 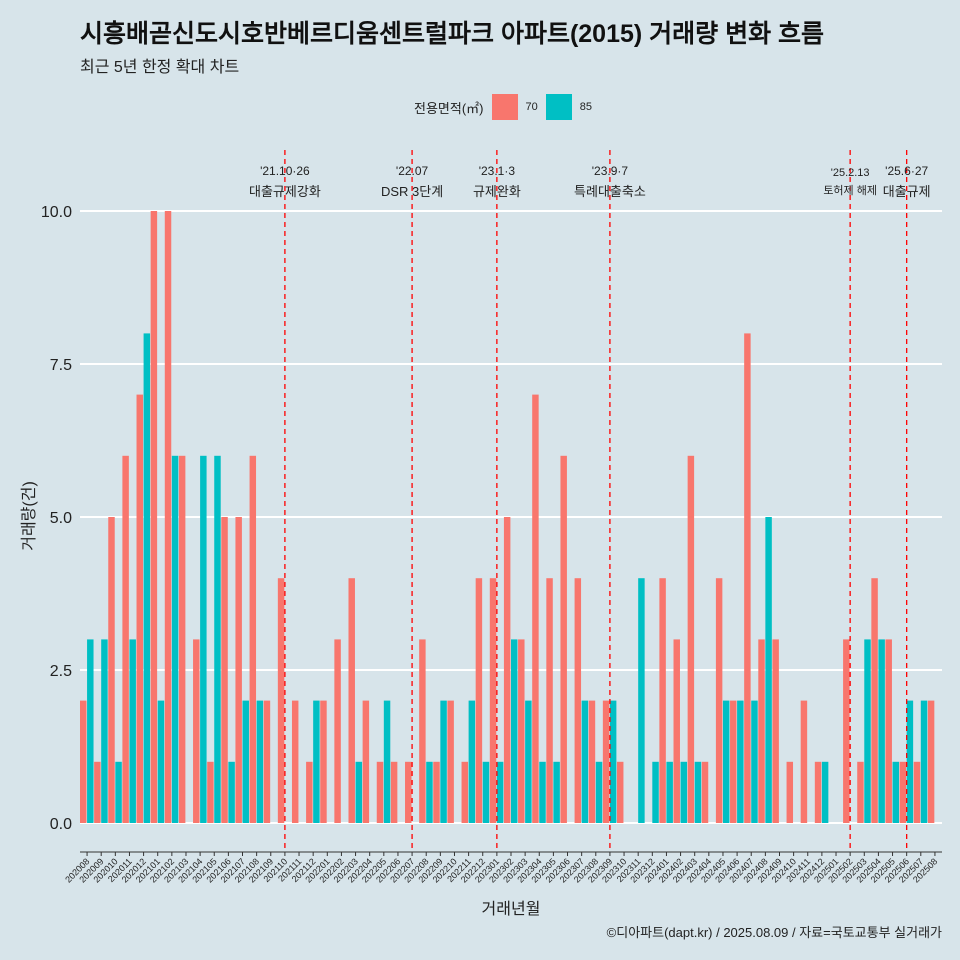 What do you see at coordinates (449, 108) in the screenshot?
I see `legend-title: 전용면적(㎡)` at bounding box center [449, 108].